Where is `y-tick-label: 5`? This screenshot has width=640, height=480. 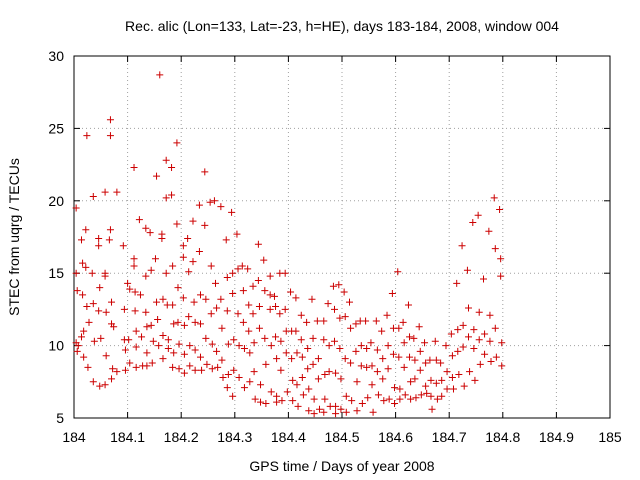 y-tick-label: 5 is located at coordinates (60, 418).